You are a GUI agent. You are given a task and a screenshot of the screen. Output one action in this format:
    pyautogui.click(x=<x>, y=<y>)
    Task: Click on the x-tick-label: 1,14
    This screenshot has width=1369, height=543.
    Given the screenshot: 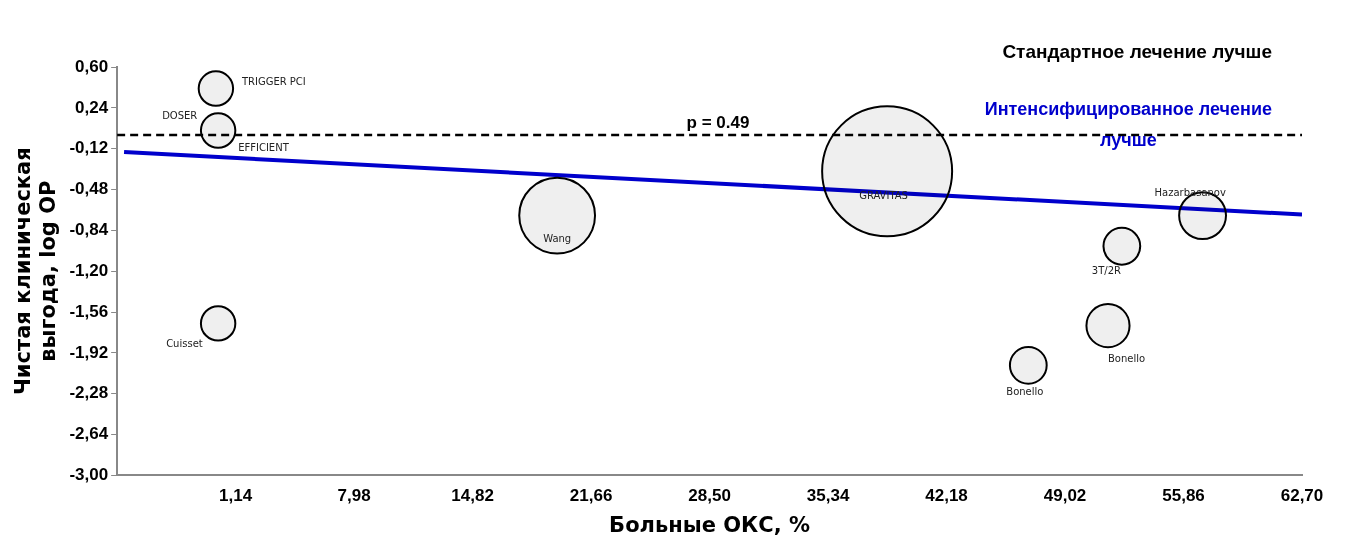 What is the action you would take?
    pyautogui.click(x=236, y=496)
    